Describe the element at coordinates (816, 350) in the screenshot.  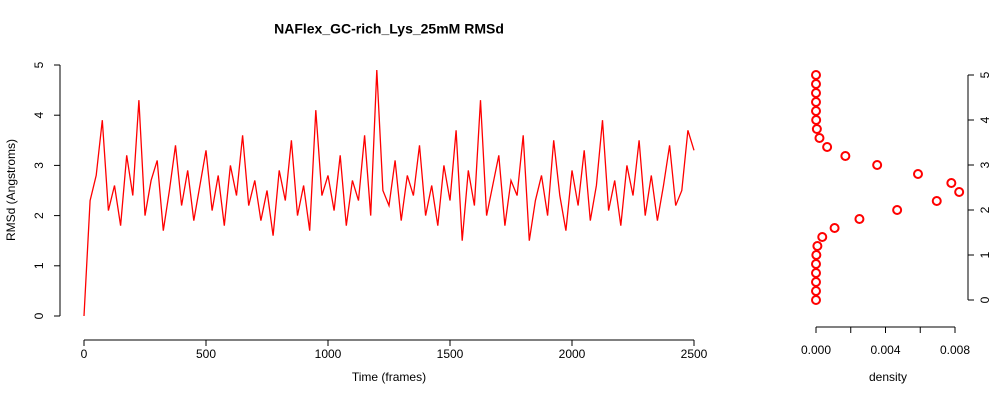
I see `x-tick-label: 0.000` at that location.